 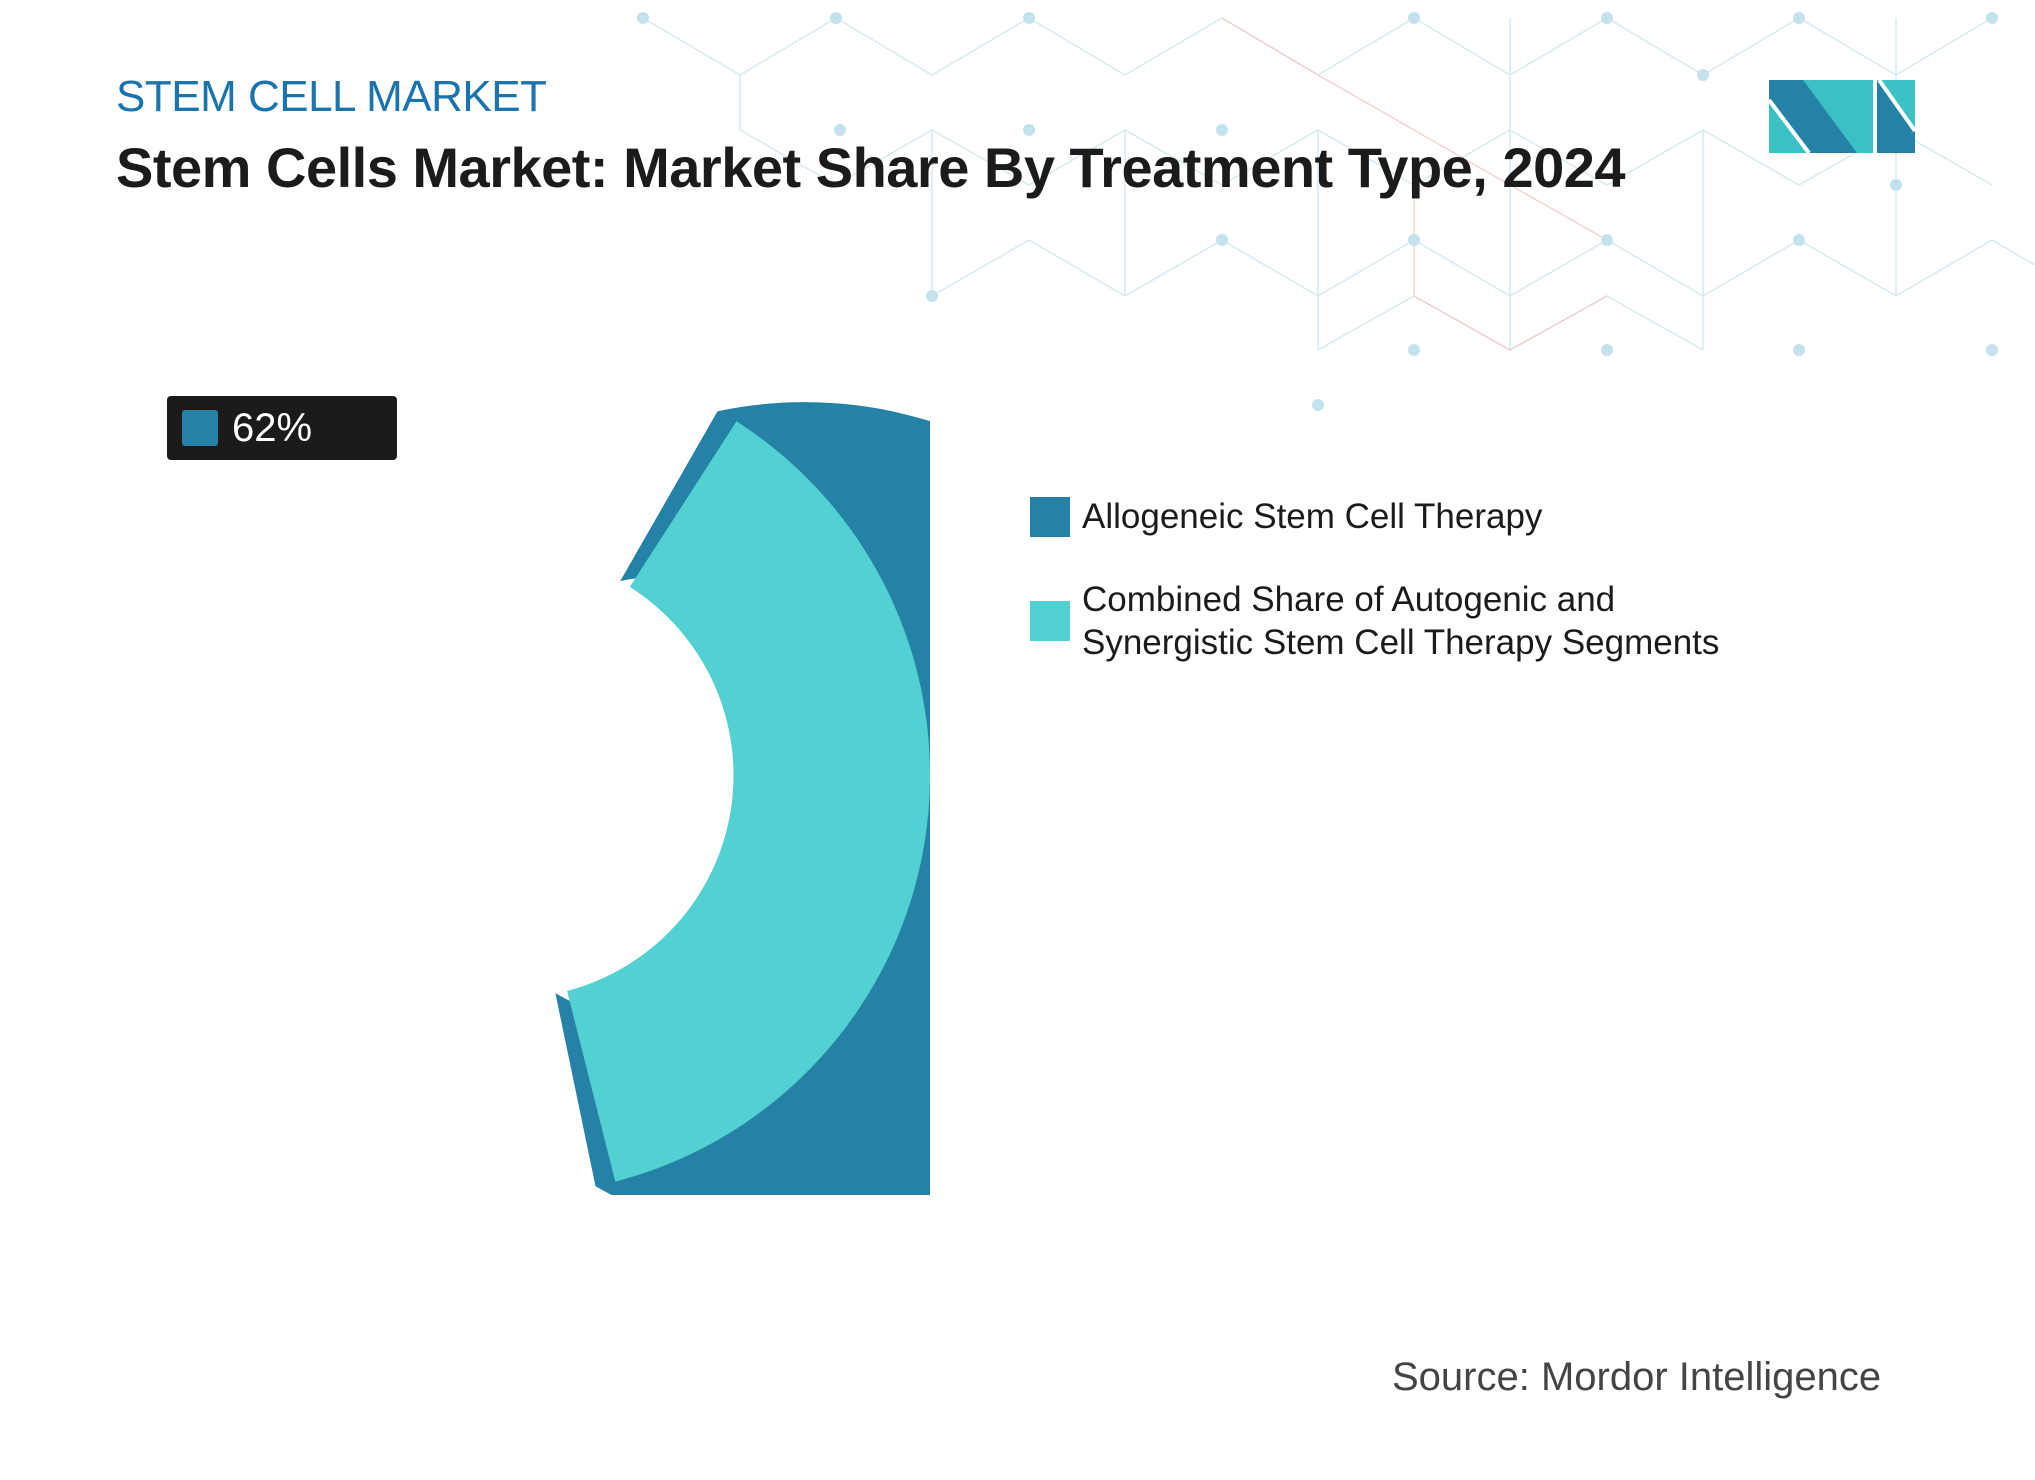 What do you see at coordinates (331, 96) in the screenshot?
I see `market-kicker: STEM CELL MARKET` at bounding box center [331, 96].